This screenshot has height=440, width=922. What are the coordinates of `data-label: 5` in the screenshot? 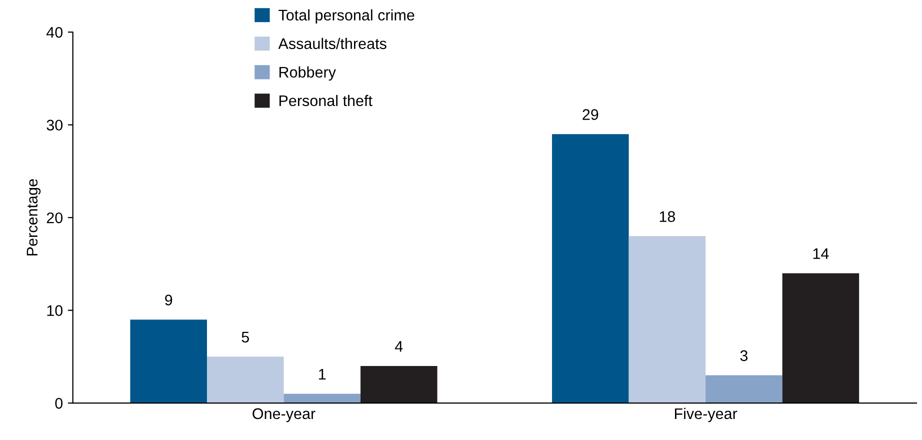 It's located at (245, 337).